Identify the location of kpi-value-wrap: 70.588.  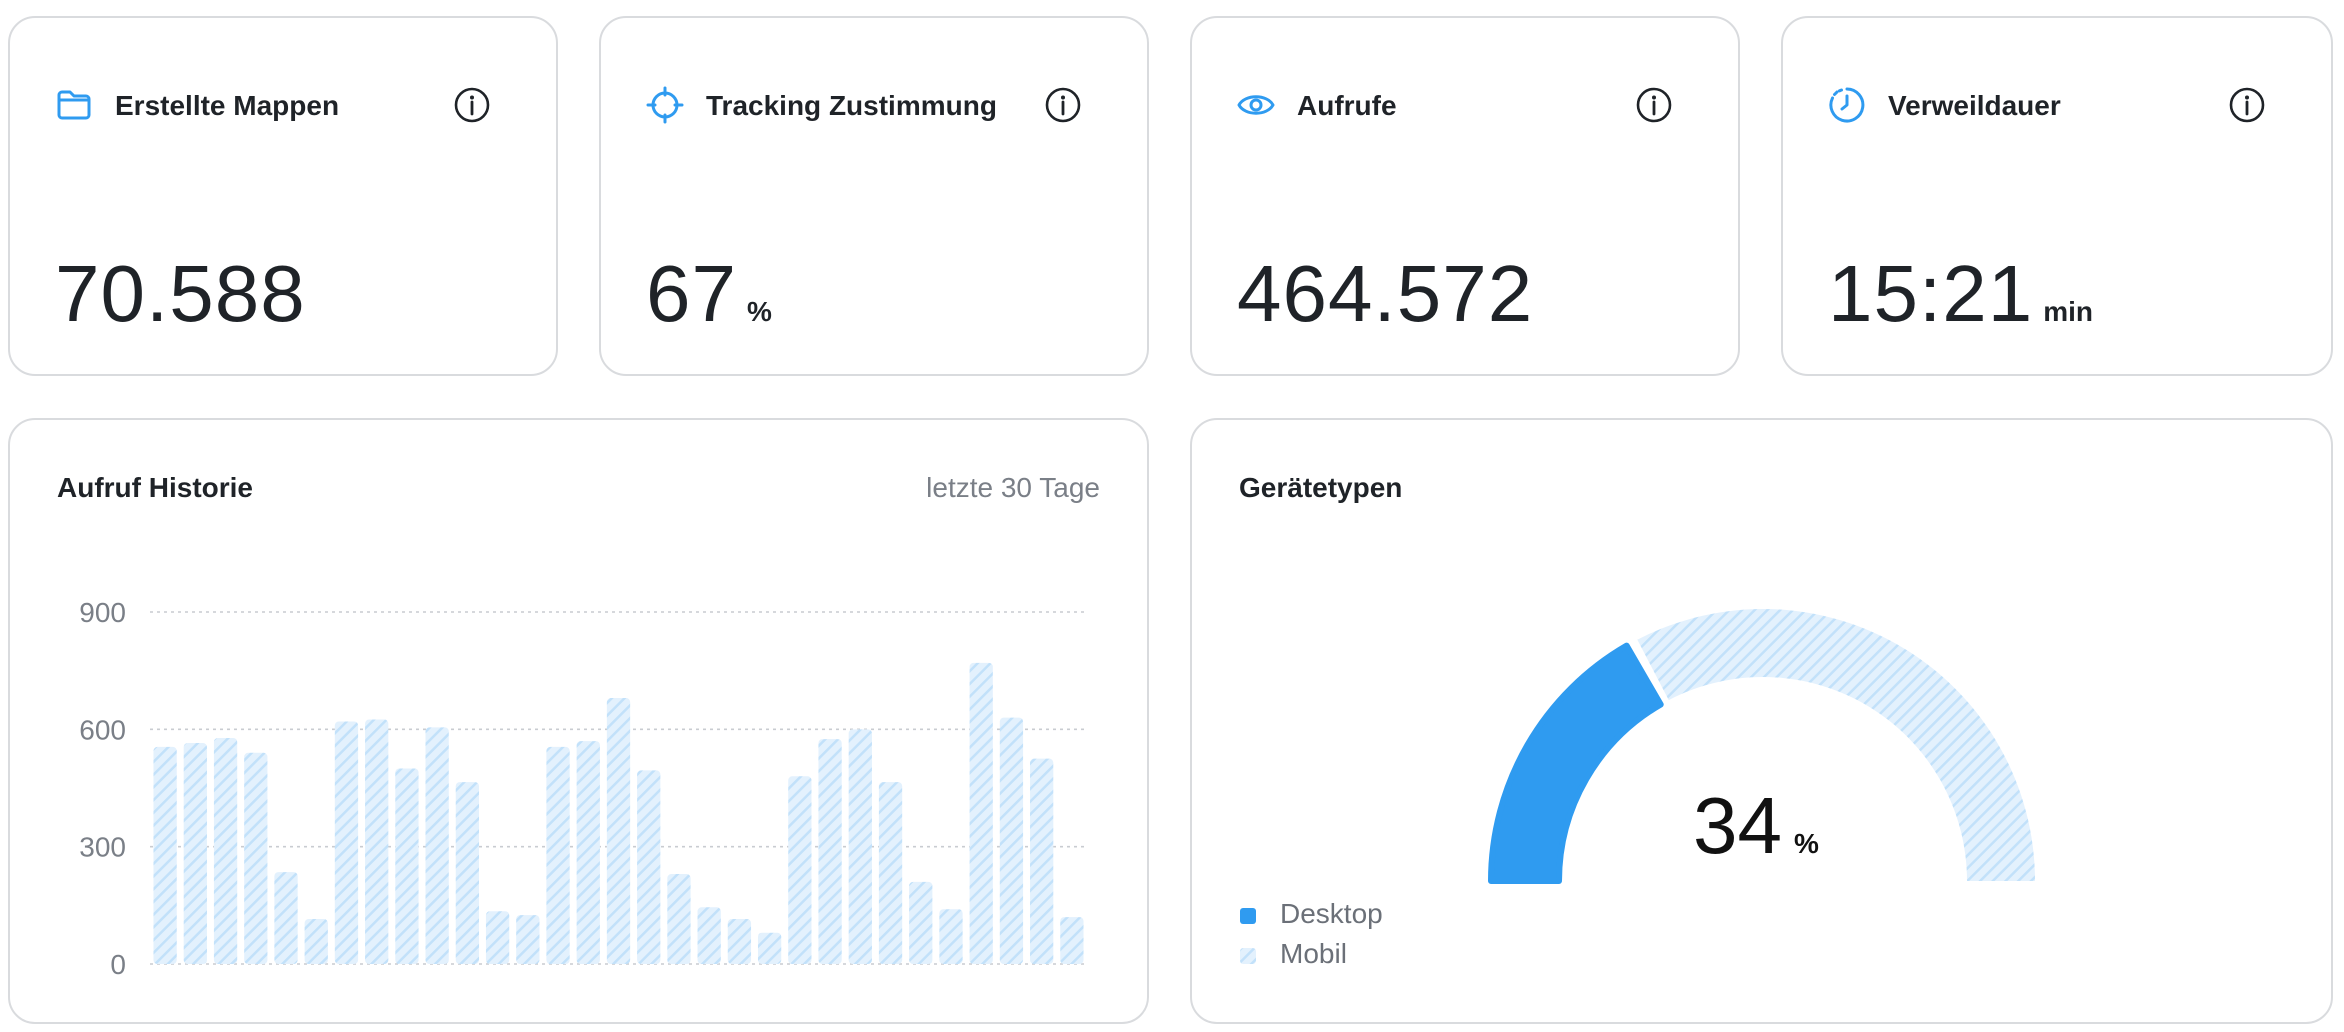
(185, 294).